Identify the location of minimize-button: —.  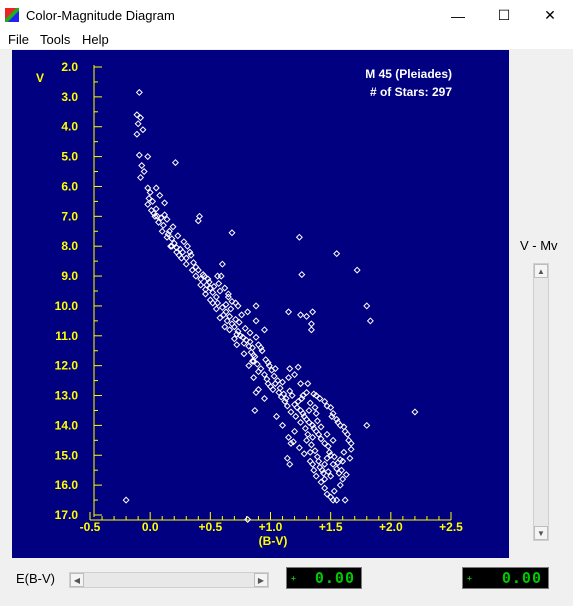
(458, 15).